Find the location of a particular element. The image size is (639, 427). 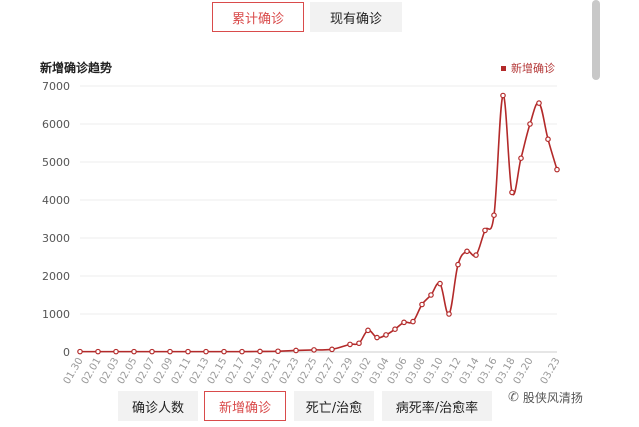

legend-swatch is located at coordinates (503, 68).